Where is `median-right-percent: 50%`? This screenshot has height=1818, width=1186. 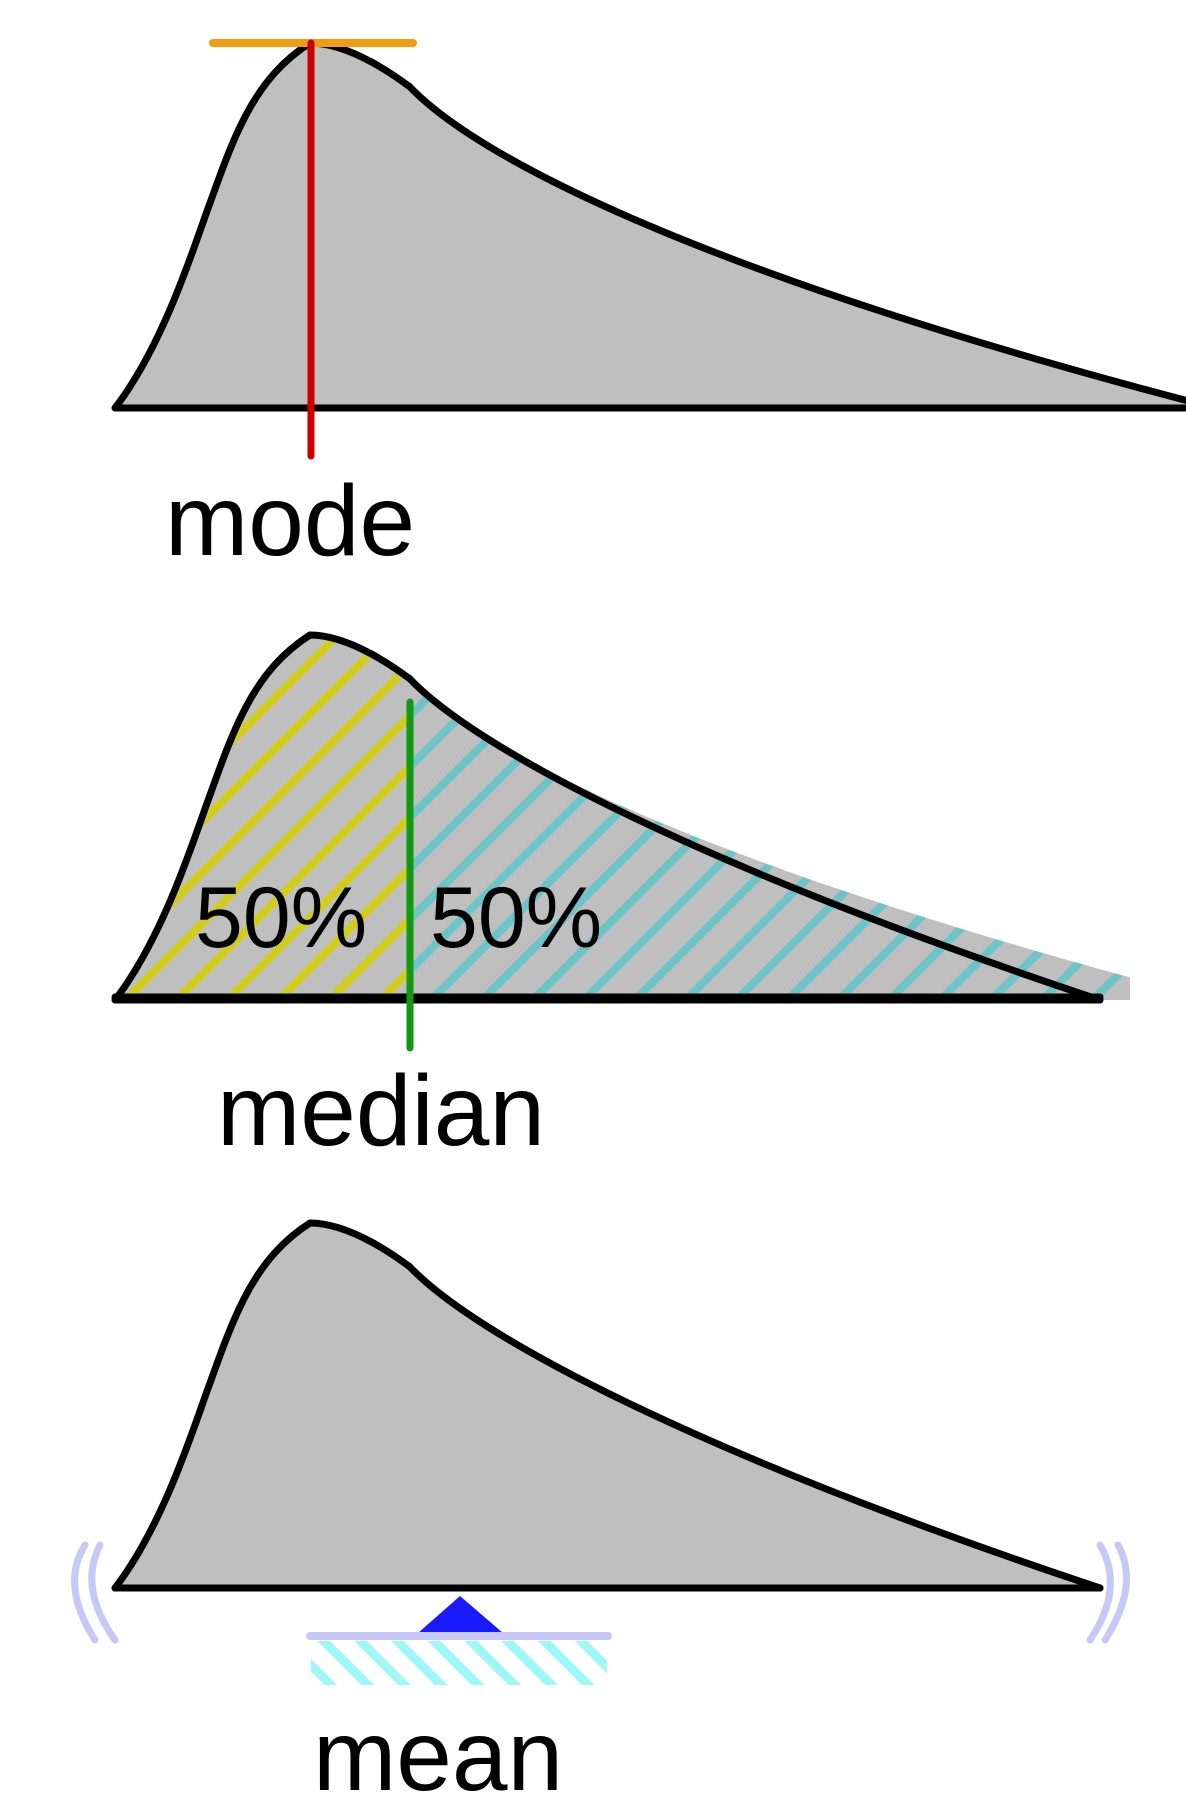 median-right-percent: 50% is located at coordinates (516, 918).